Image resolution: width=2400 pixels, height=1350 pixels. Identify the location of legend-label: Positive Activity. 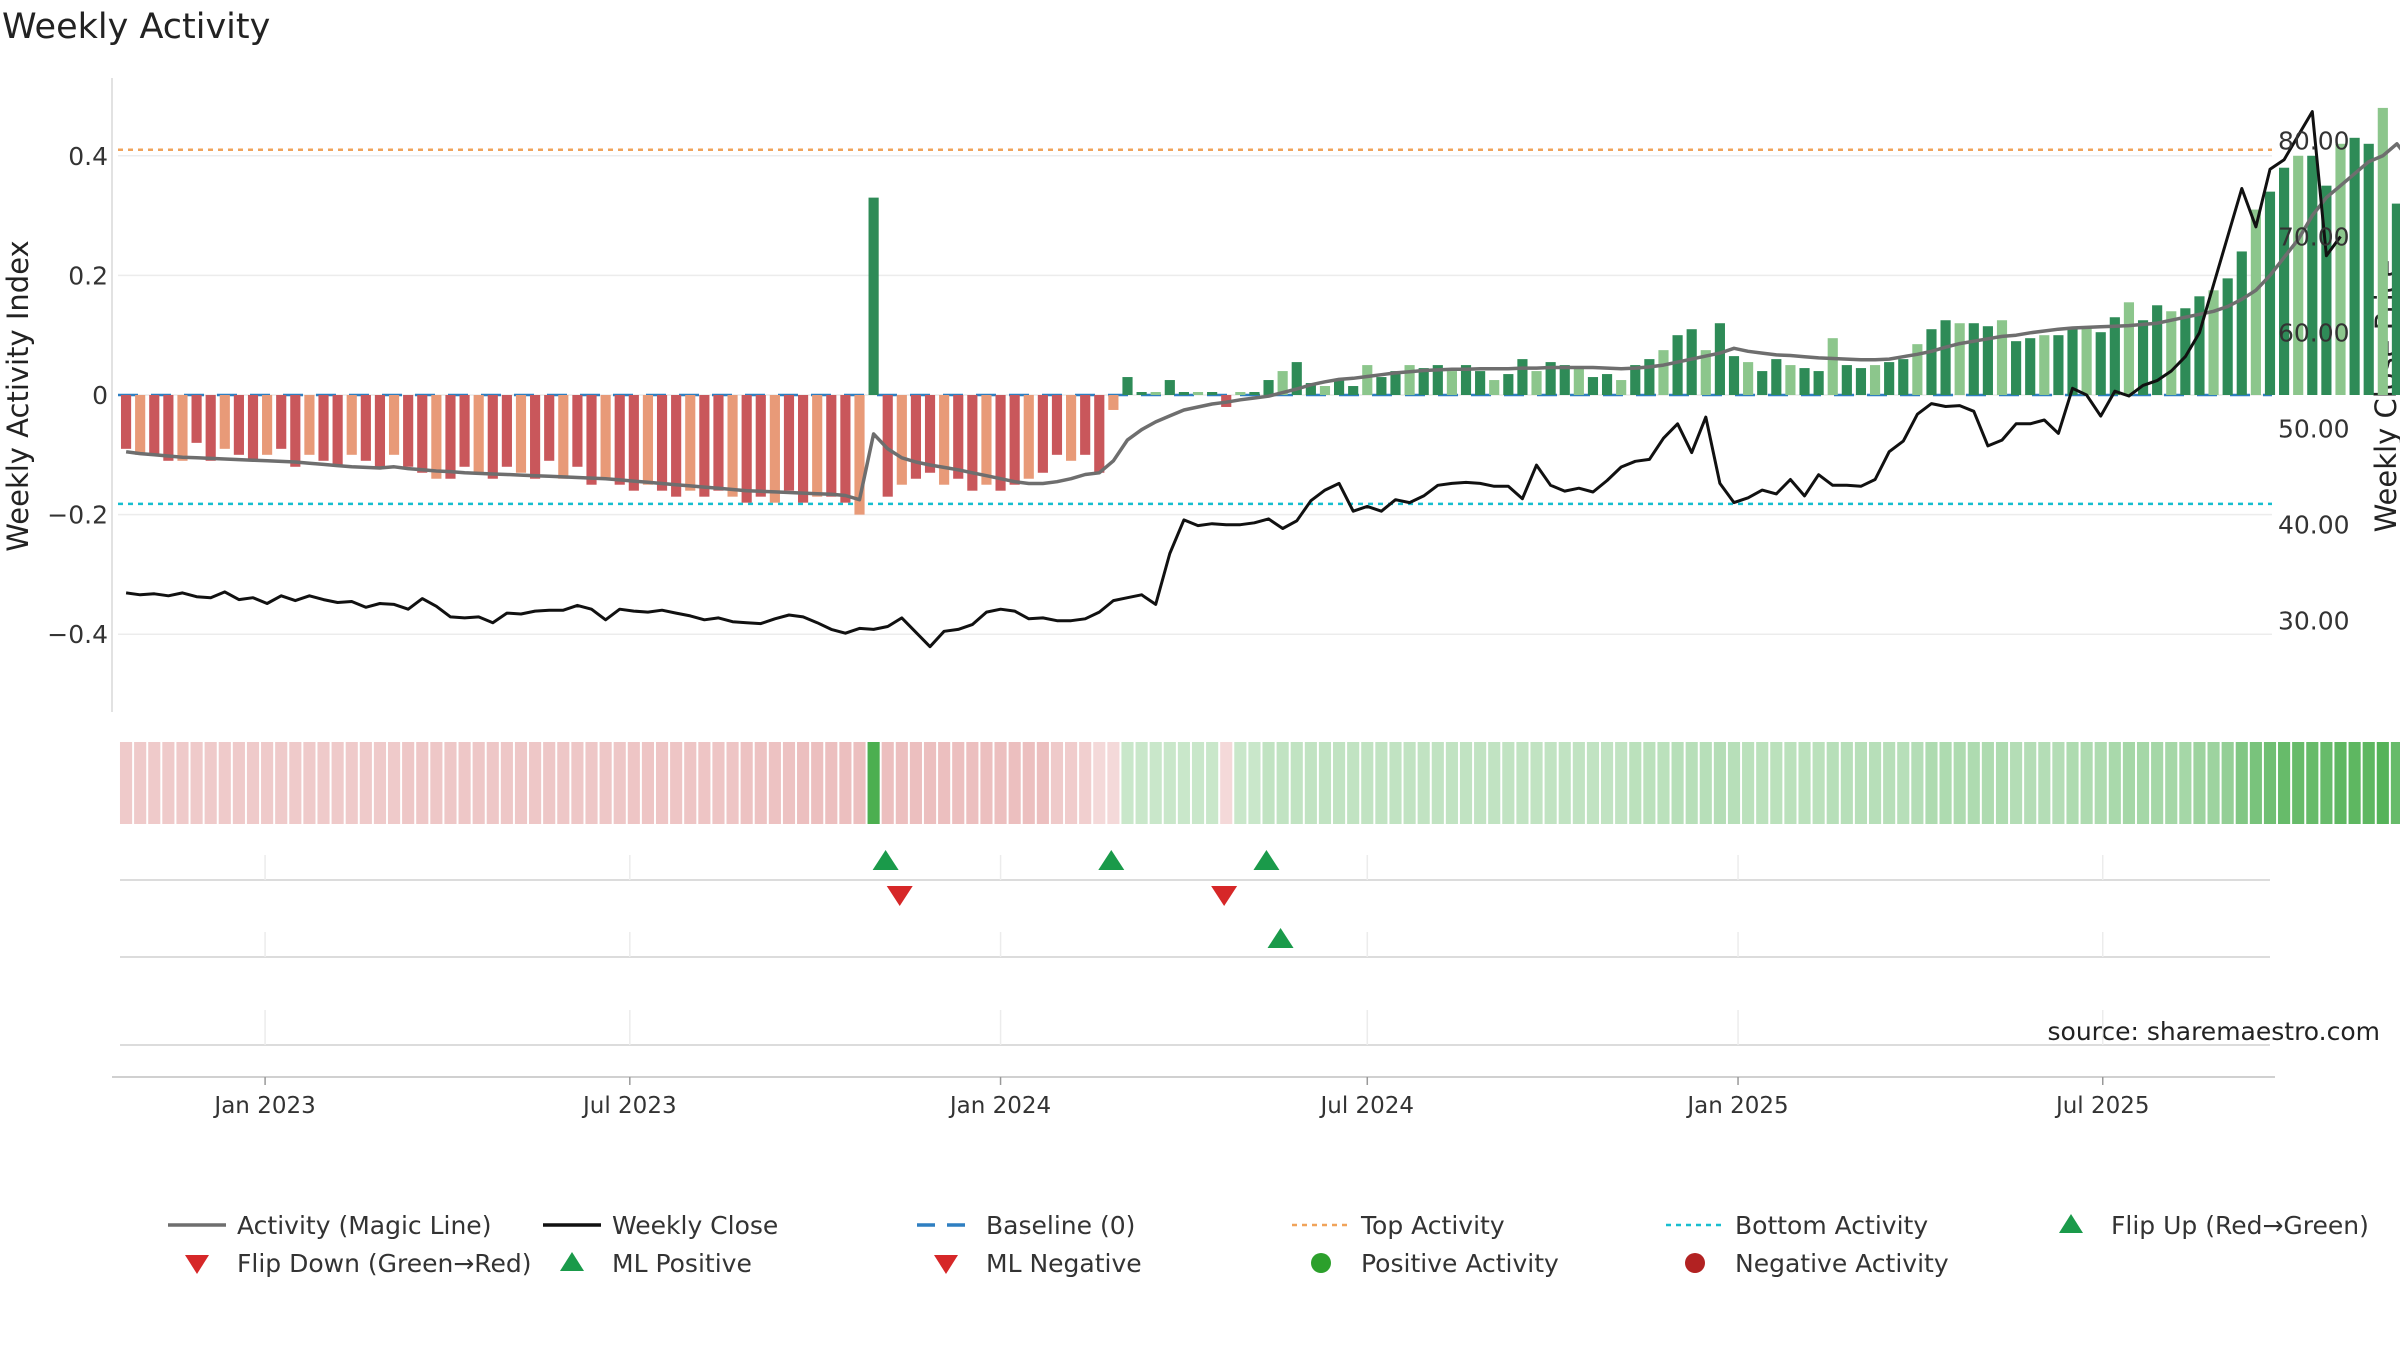
(1460, 1263).